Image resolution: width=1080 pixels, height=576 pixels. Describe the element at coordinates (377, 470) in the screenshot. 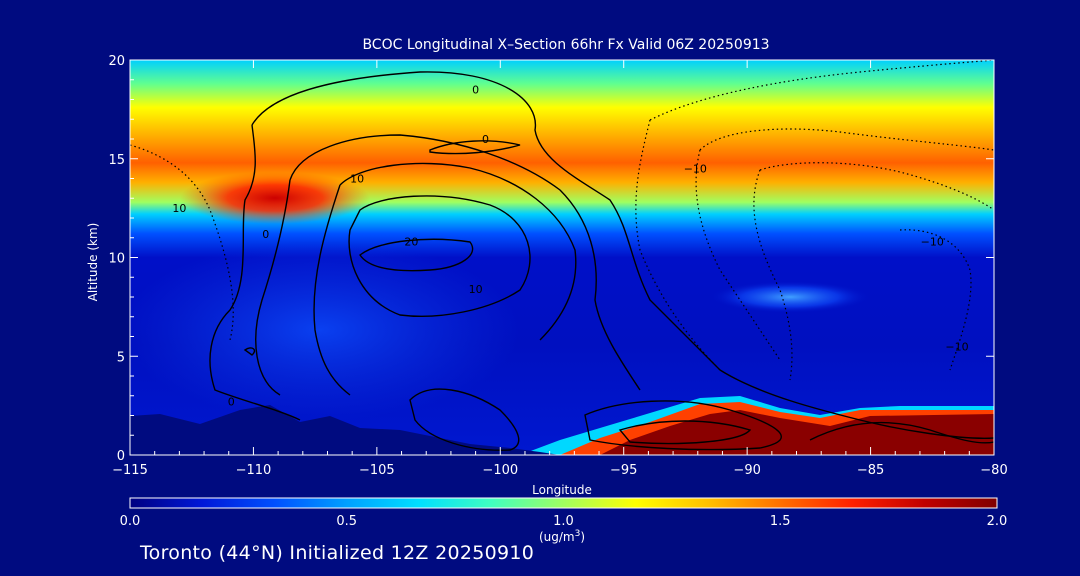

I see `x-tick-label: −105` at that location.